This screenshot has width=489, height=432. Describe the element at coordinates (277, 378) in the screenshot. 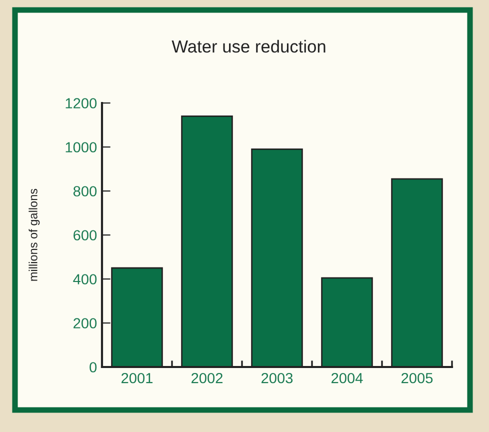

I see `x-tick-label: 2003` at that location.